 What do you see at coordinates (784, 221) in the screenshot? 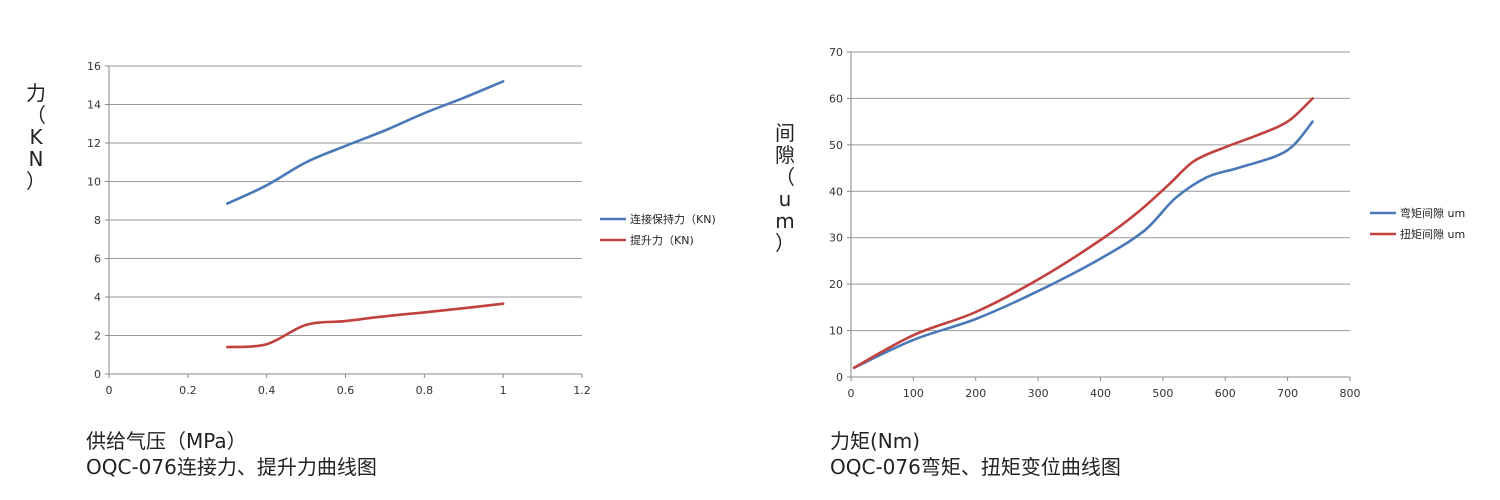
I see `y-axis-label-char: m` at bounding box center [784, 221].